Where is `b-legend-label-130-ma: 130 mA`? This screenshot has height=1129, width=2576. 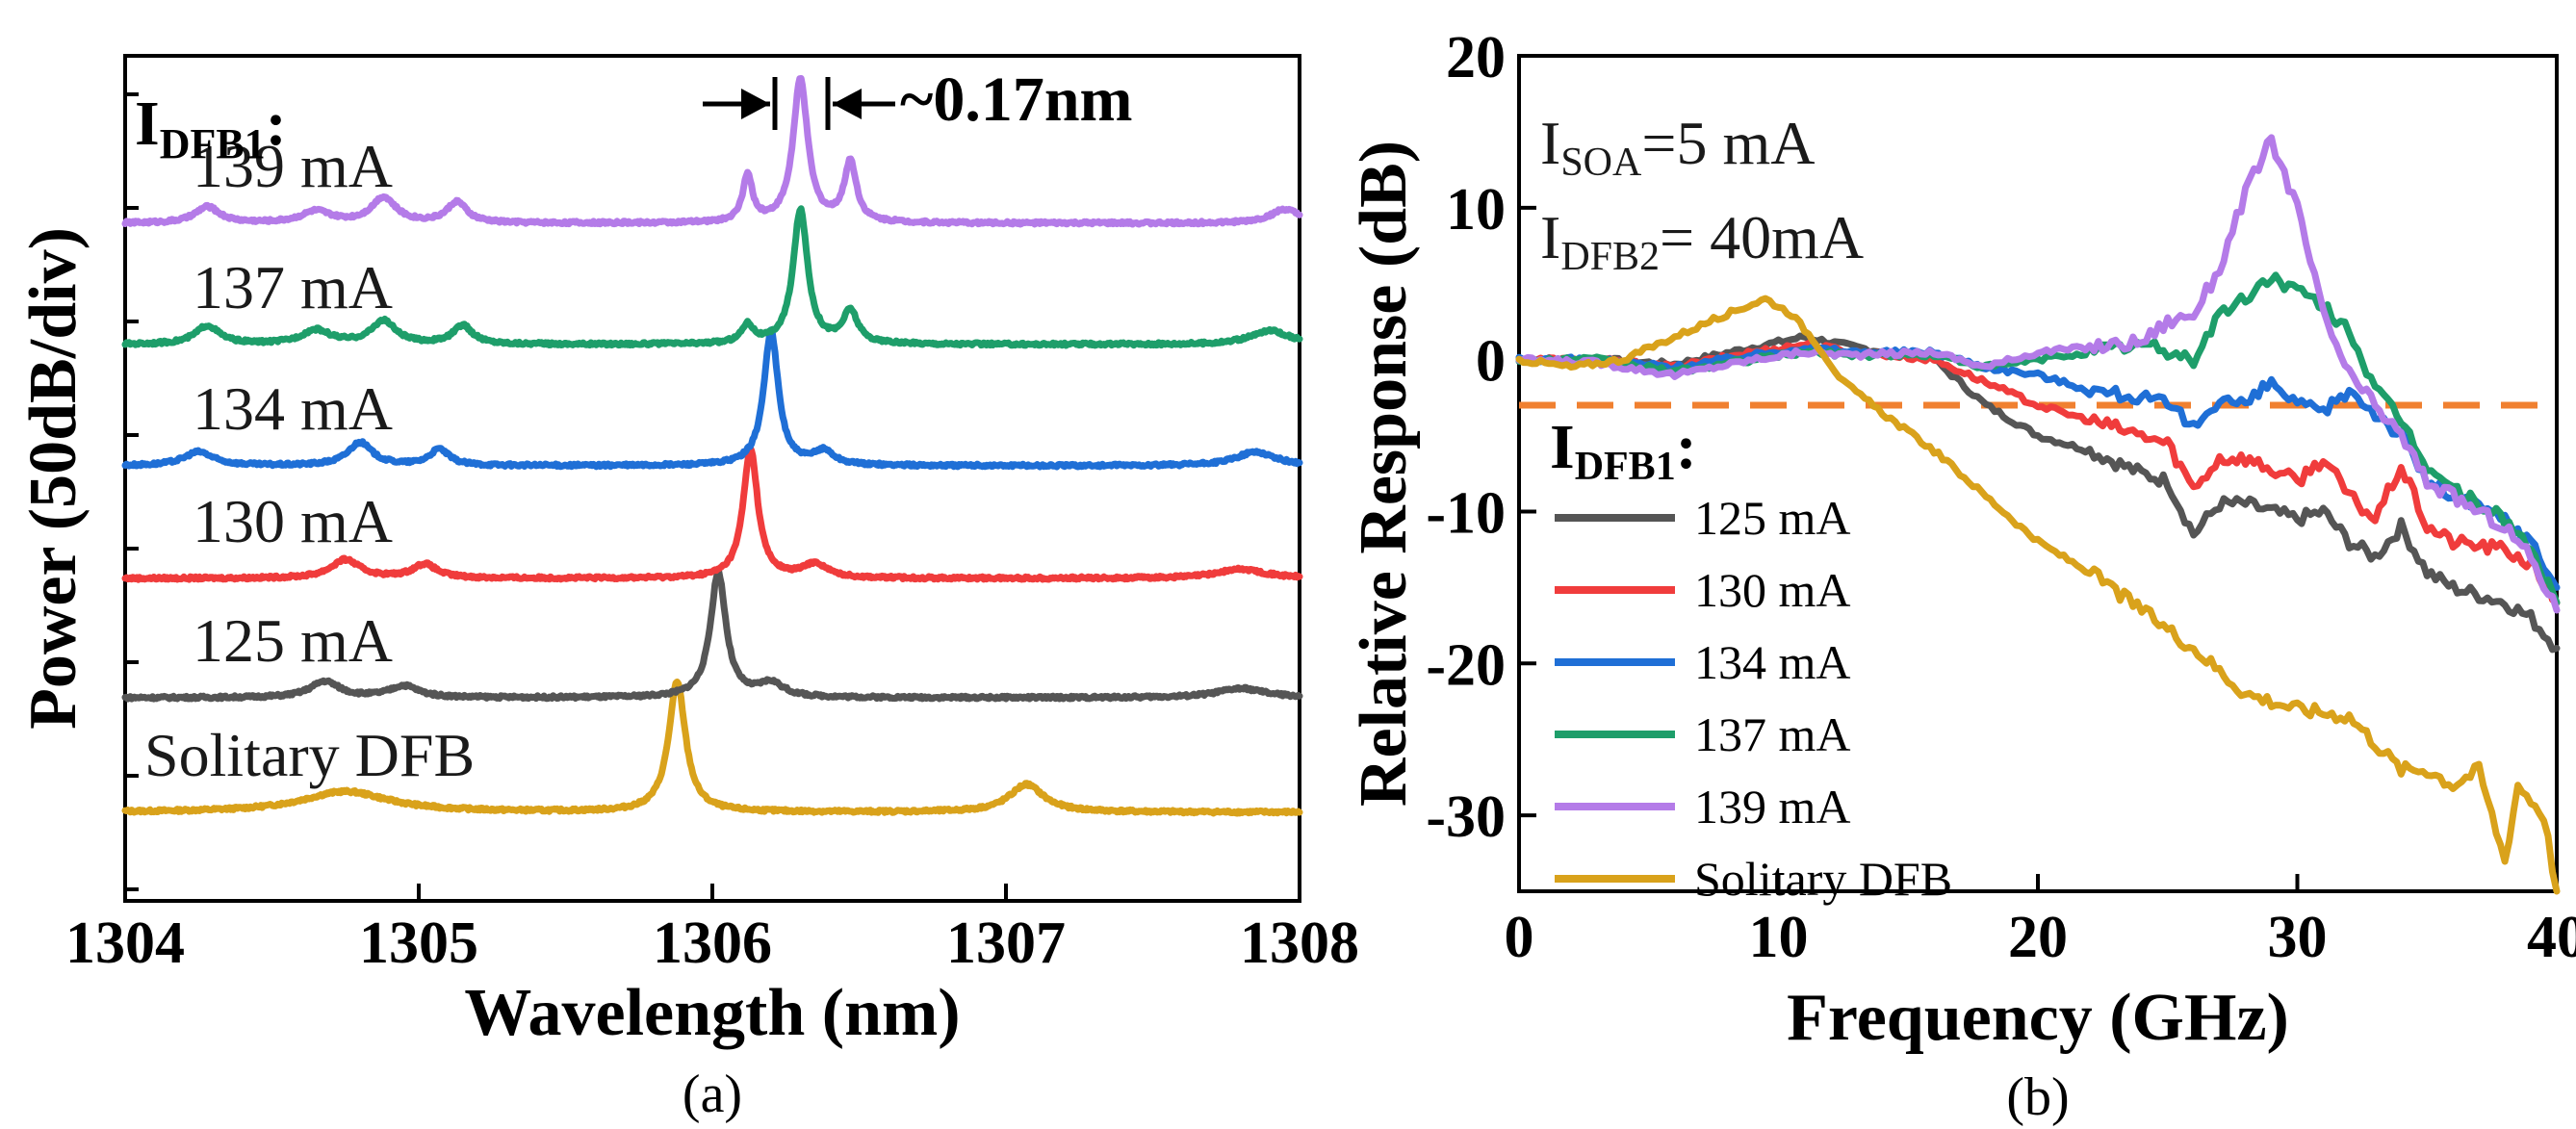
b-legend-label-130-ma: 130 mA is located at coordinates (1773, 590).